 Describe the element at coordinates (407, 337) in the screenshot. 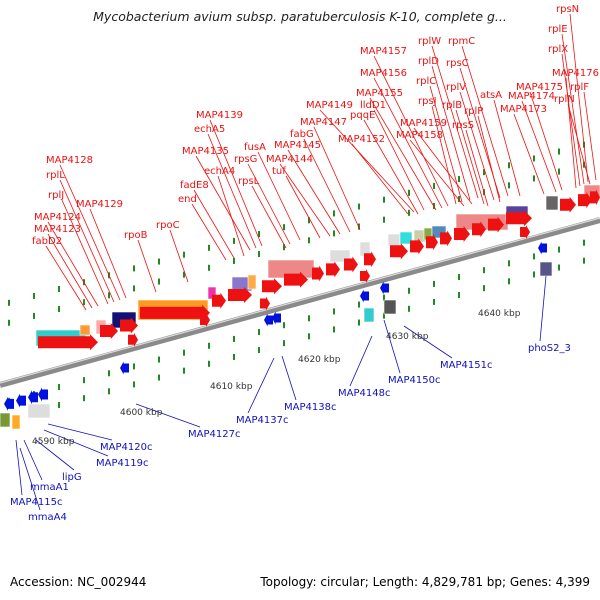

I see `scale-label: 4630 kbp` at that location.